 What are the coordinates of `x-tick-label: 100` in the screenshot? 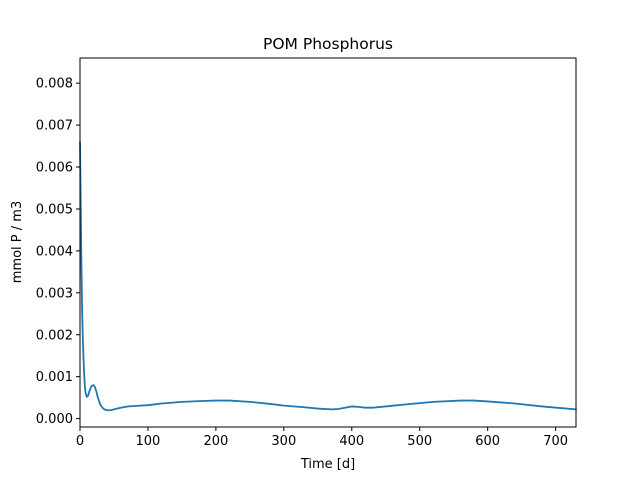 It's located at (148, 441).